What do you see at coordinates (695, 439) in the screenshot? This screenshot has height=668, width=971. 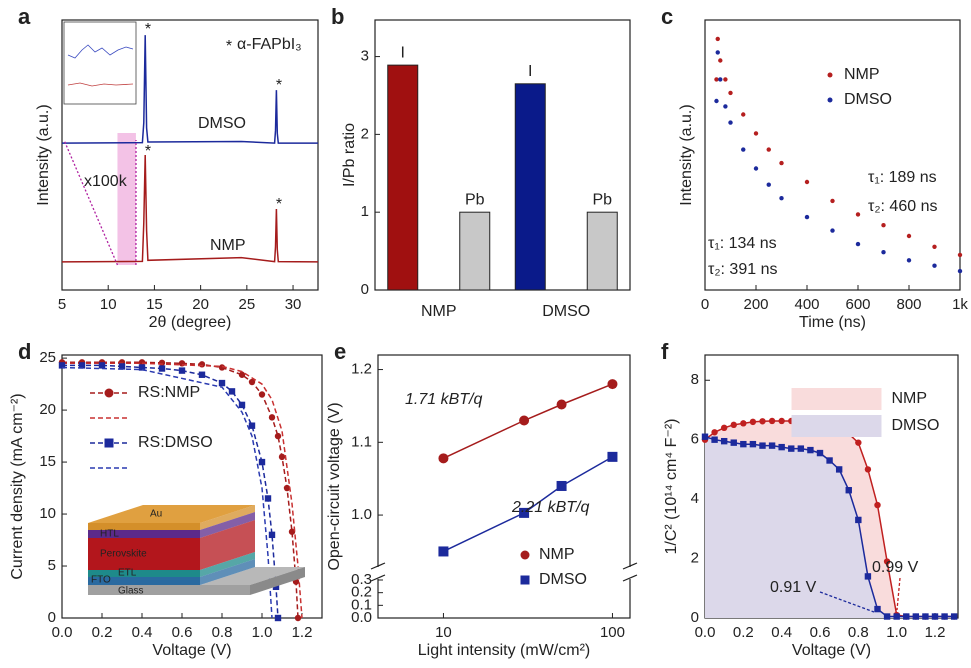 I see `y-tick-label: 6` at bounding box center [695, 439].